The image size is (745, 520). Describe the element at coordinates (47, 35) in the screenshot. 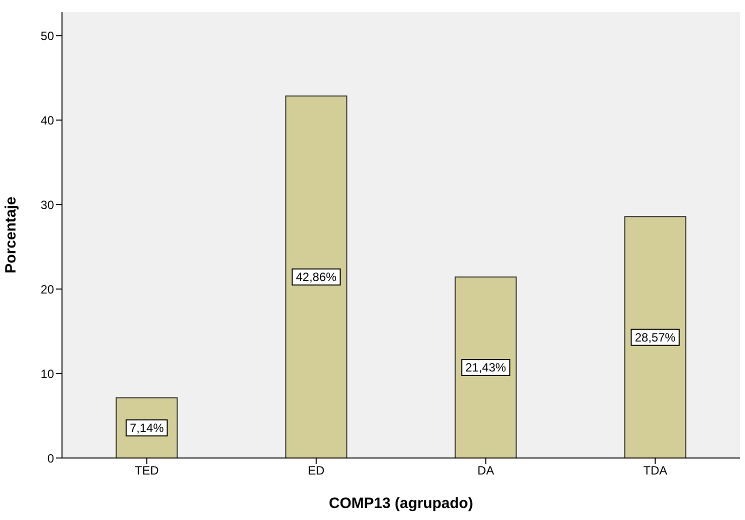

I see `y-tick-label: 50` at that location.